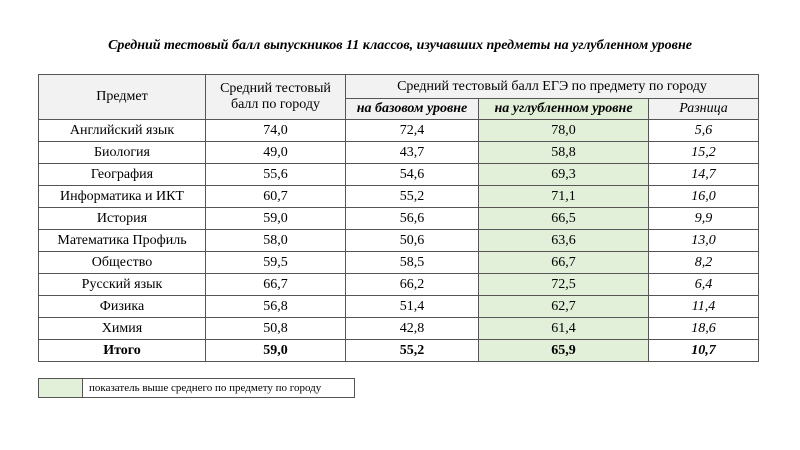  I want to click on table-cell: 42,8, so click(412, 328).